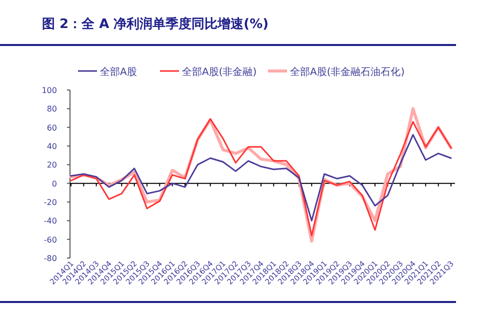 This screenshot has width=480, height=317. I want to click on y-tick-label: 100, so click(49, 90).